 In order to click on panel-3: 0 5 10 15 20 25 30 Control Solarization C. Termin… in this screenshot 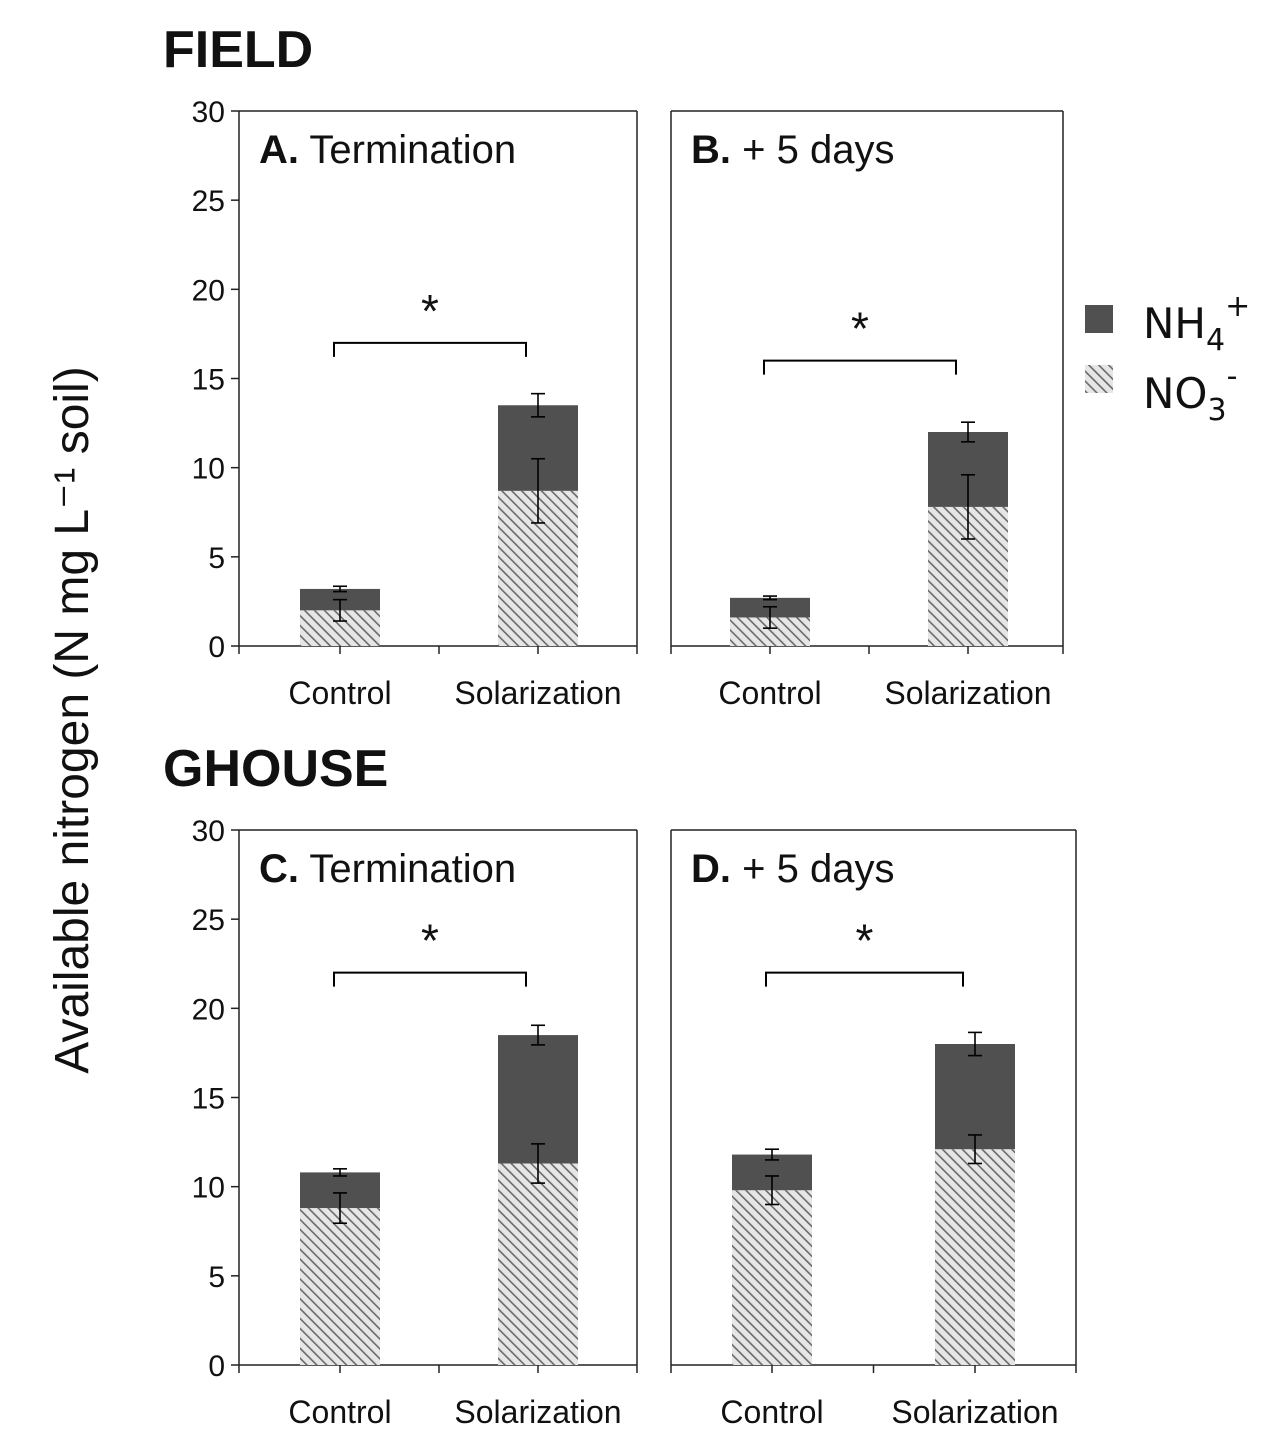, I will do `click(415, 1122)`.